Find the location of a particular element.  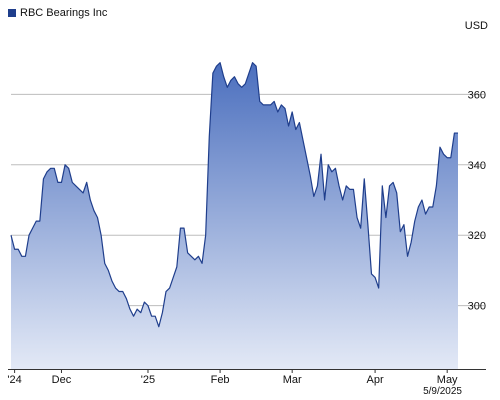

legend-label: RBC Bearings Inc is located at coordinates (64, 13).